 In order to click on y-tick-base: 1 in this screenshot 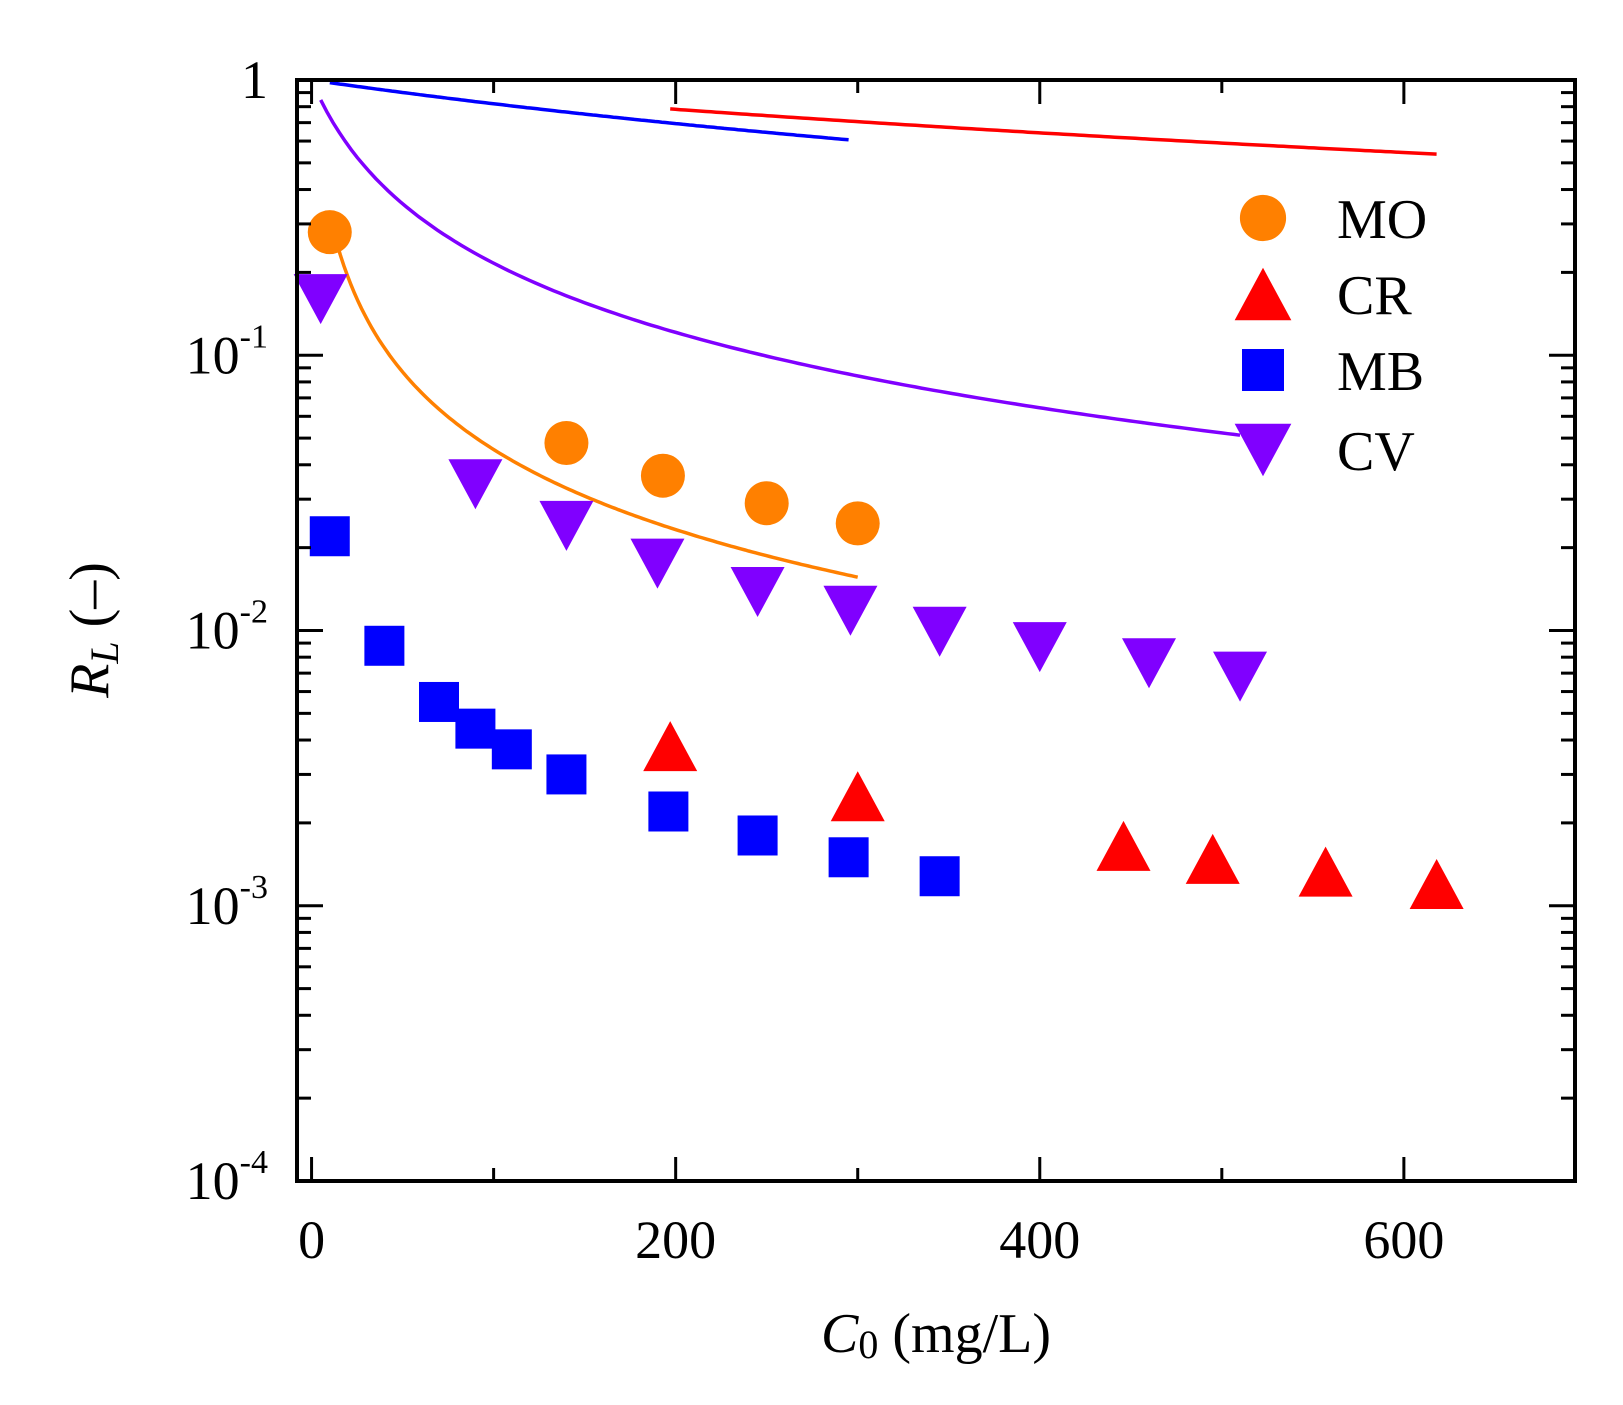, I will do `click(254, 80)`.